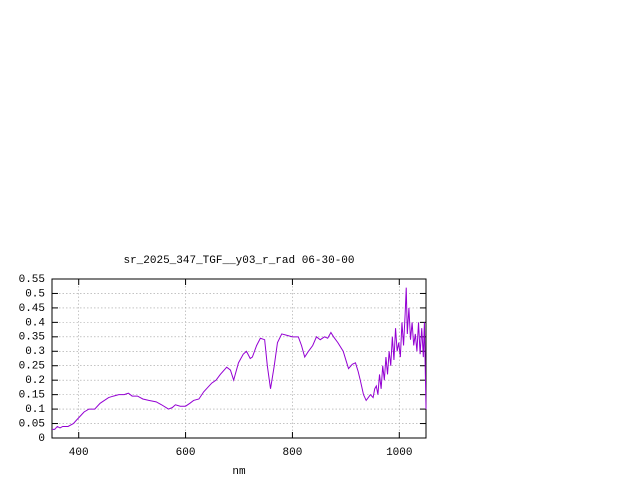 Image resolution: width=640 pixels, height=480 pixels. Describe the element at coordinates (239, 472) in the screenshot. I see `x-axis-label: nm` at that location.